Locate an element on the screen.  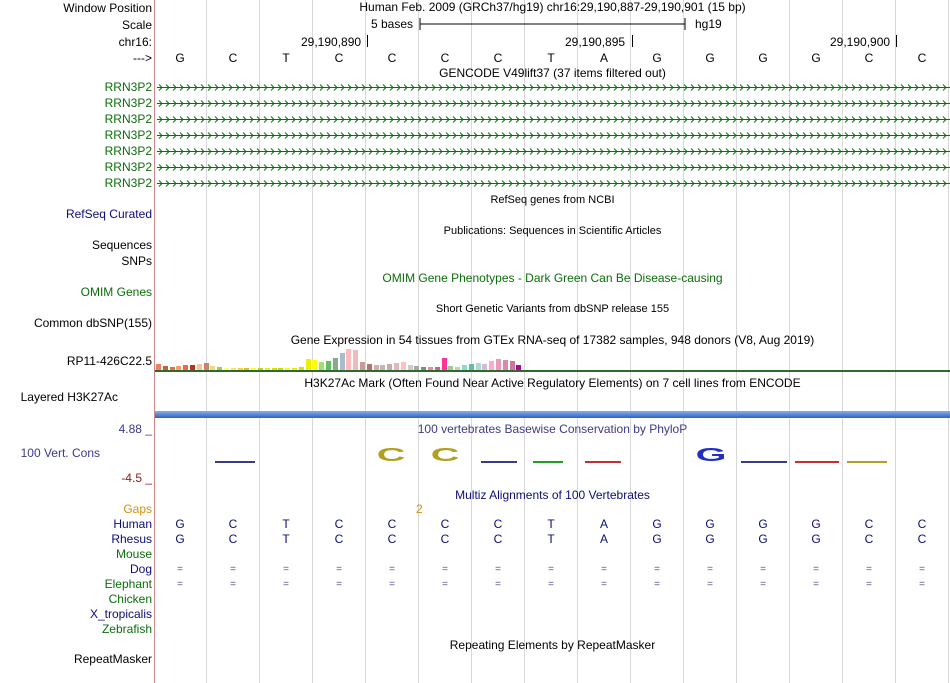
h3k27-signal is located at coordinates (552, 414).